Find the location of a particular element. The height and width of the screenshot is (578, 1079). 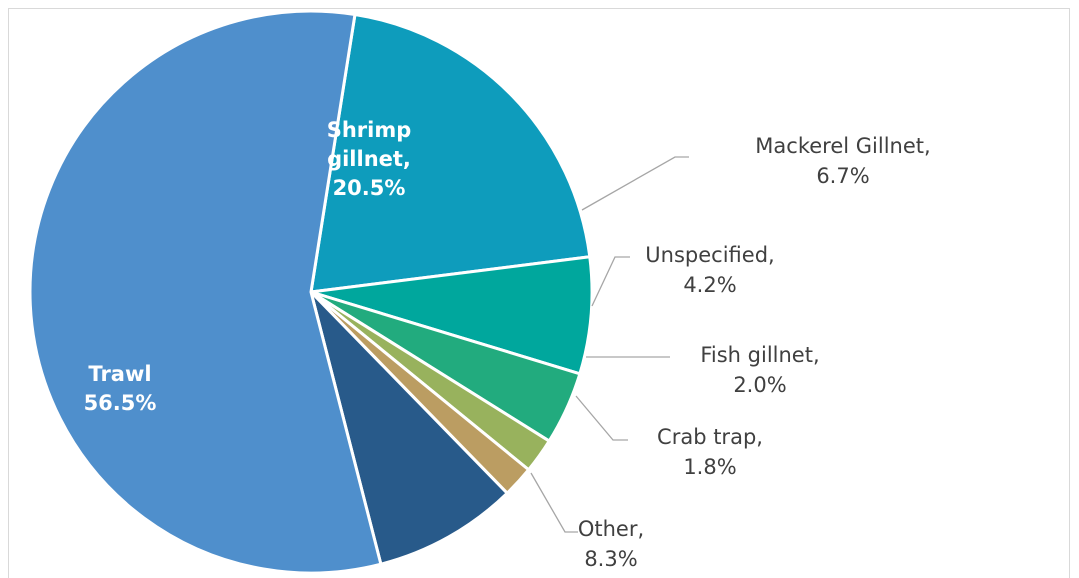

data-label-line: gillnet, is located at coordinates (369, 159).